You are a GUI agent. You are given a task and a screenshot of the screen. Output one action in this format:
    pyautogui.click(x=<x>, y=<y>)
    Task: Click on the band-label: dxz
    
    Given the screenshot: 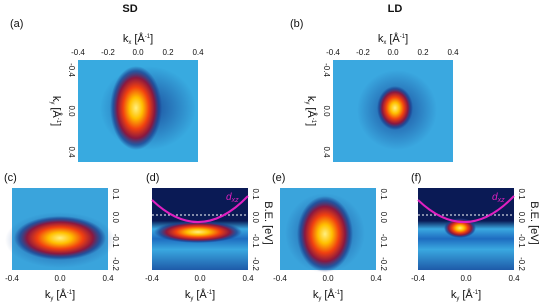 What is the action you would take?
    pyautogui.click(x=498, y=198)
    